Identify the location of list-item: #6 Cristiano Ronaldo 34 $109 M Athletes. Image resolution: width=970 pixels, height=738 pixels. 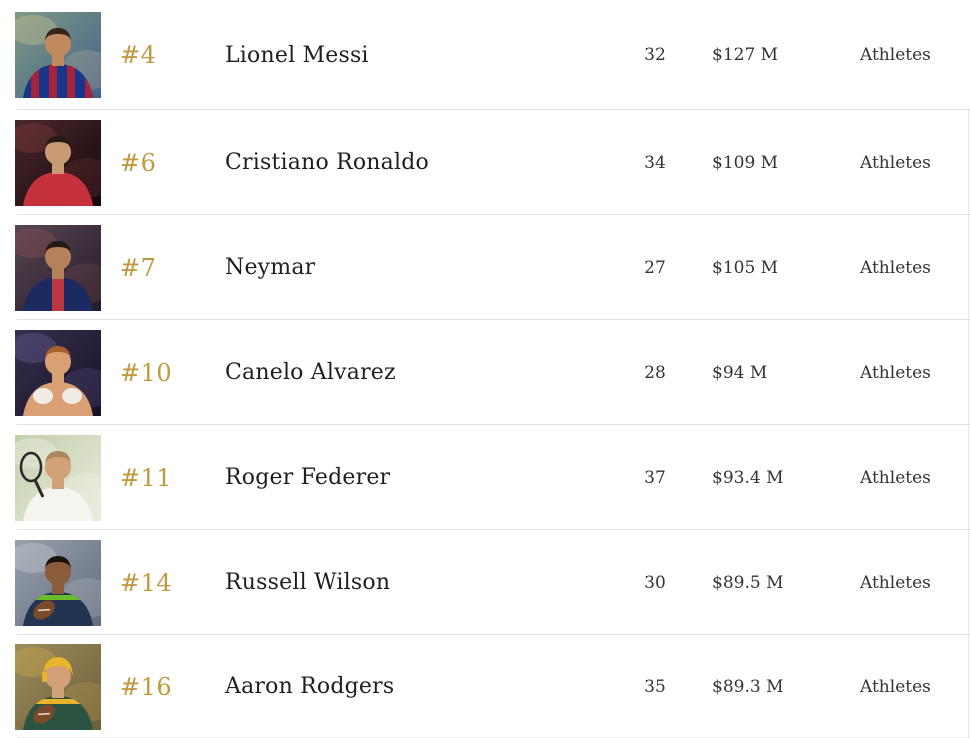
(485, 162).